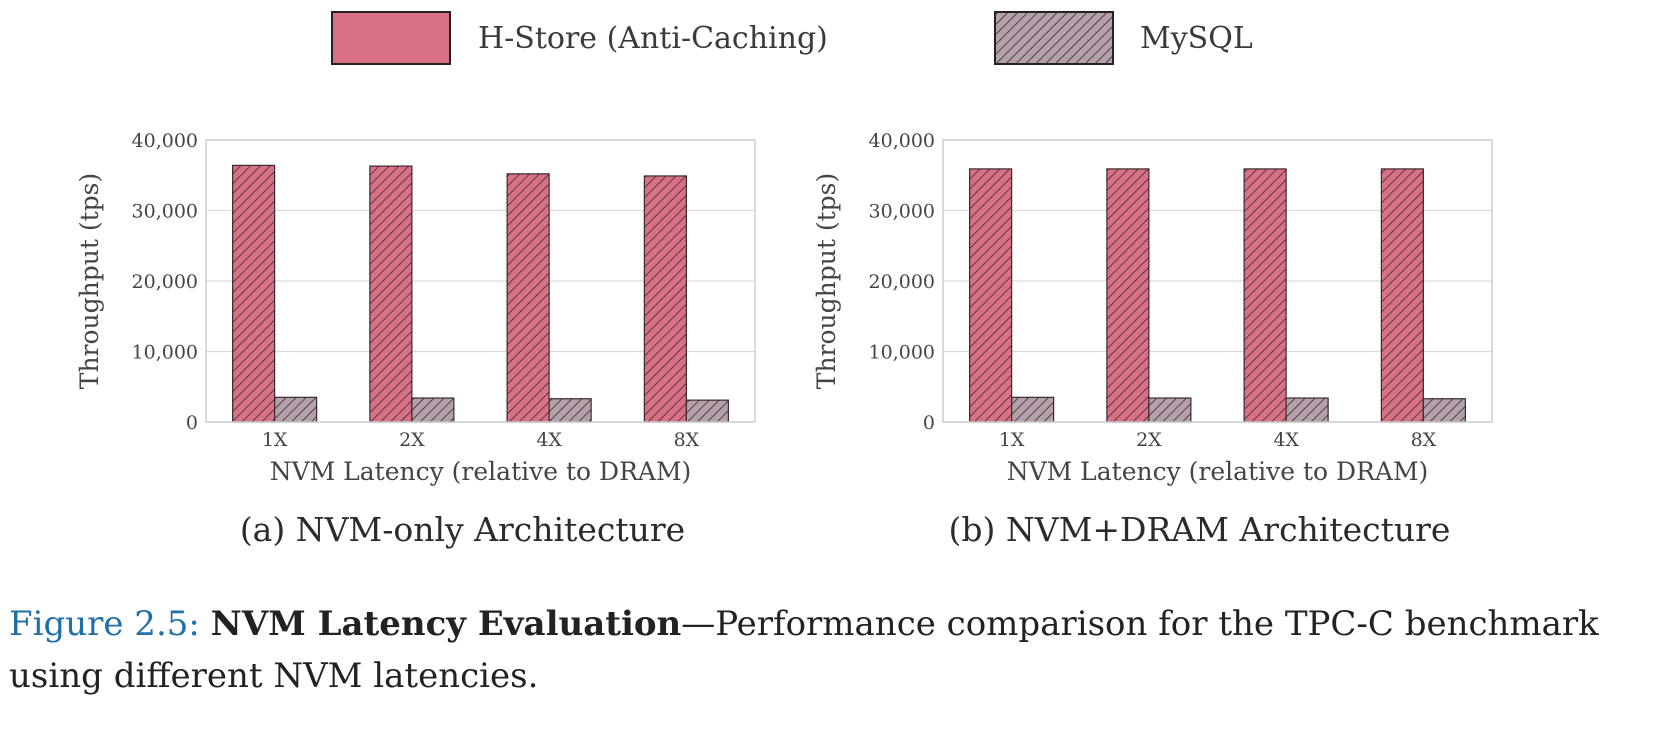 The width and height of the screenshot is (1666, 751). I want to click on legend-item-hstore: H-Store (Anti-Caching), so click(579, 38).